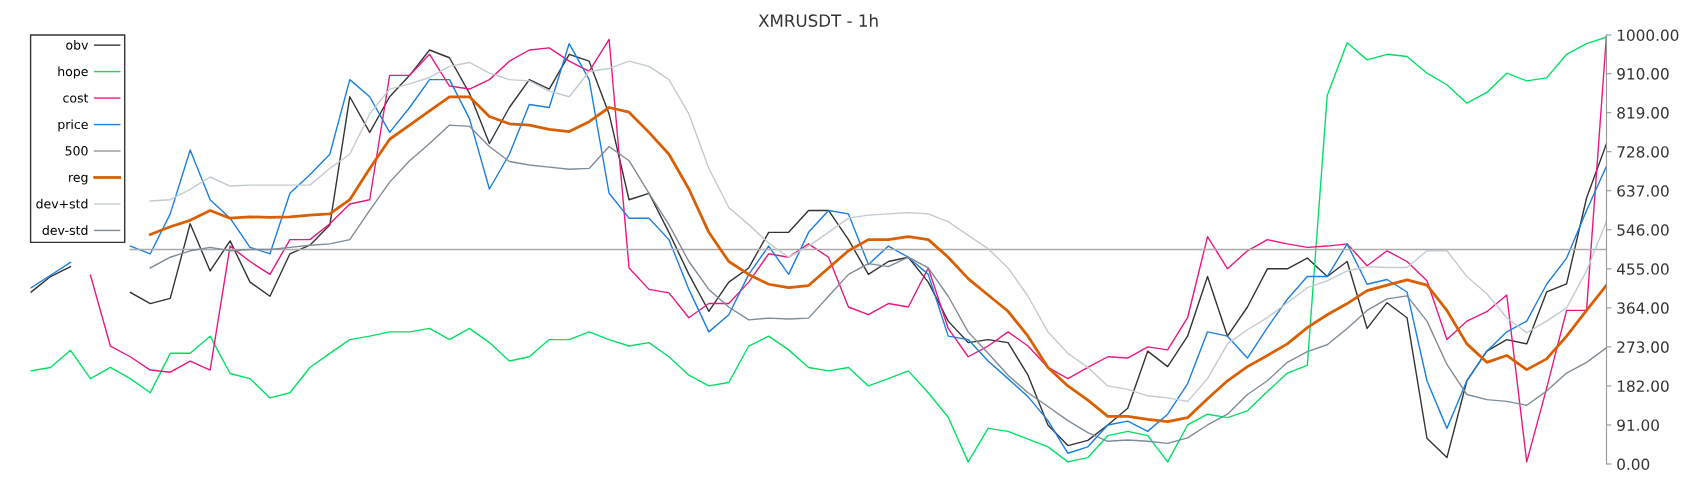  Describe the element at coordinates (78, 179) in the screenshot. I see `legend-label: reg` at that location.